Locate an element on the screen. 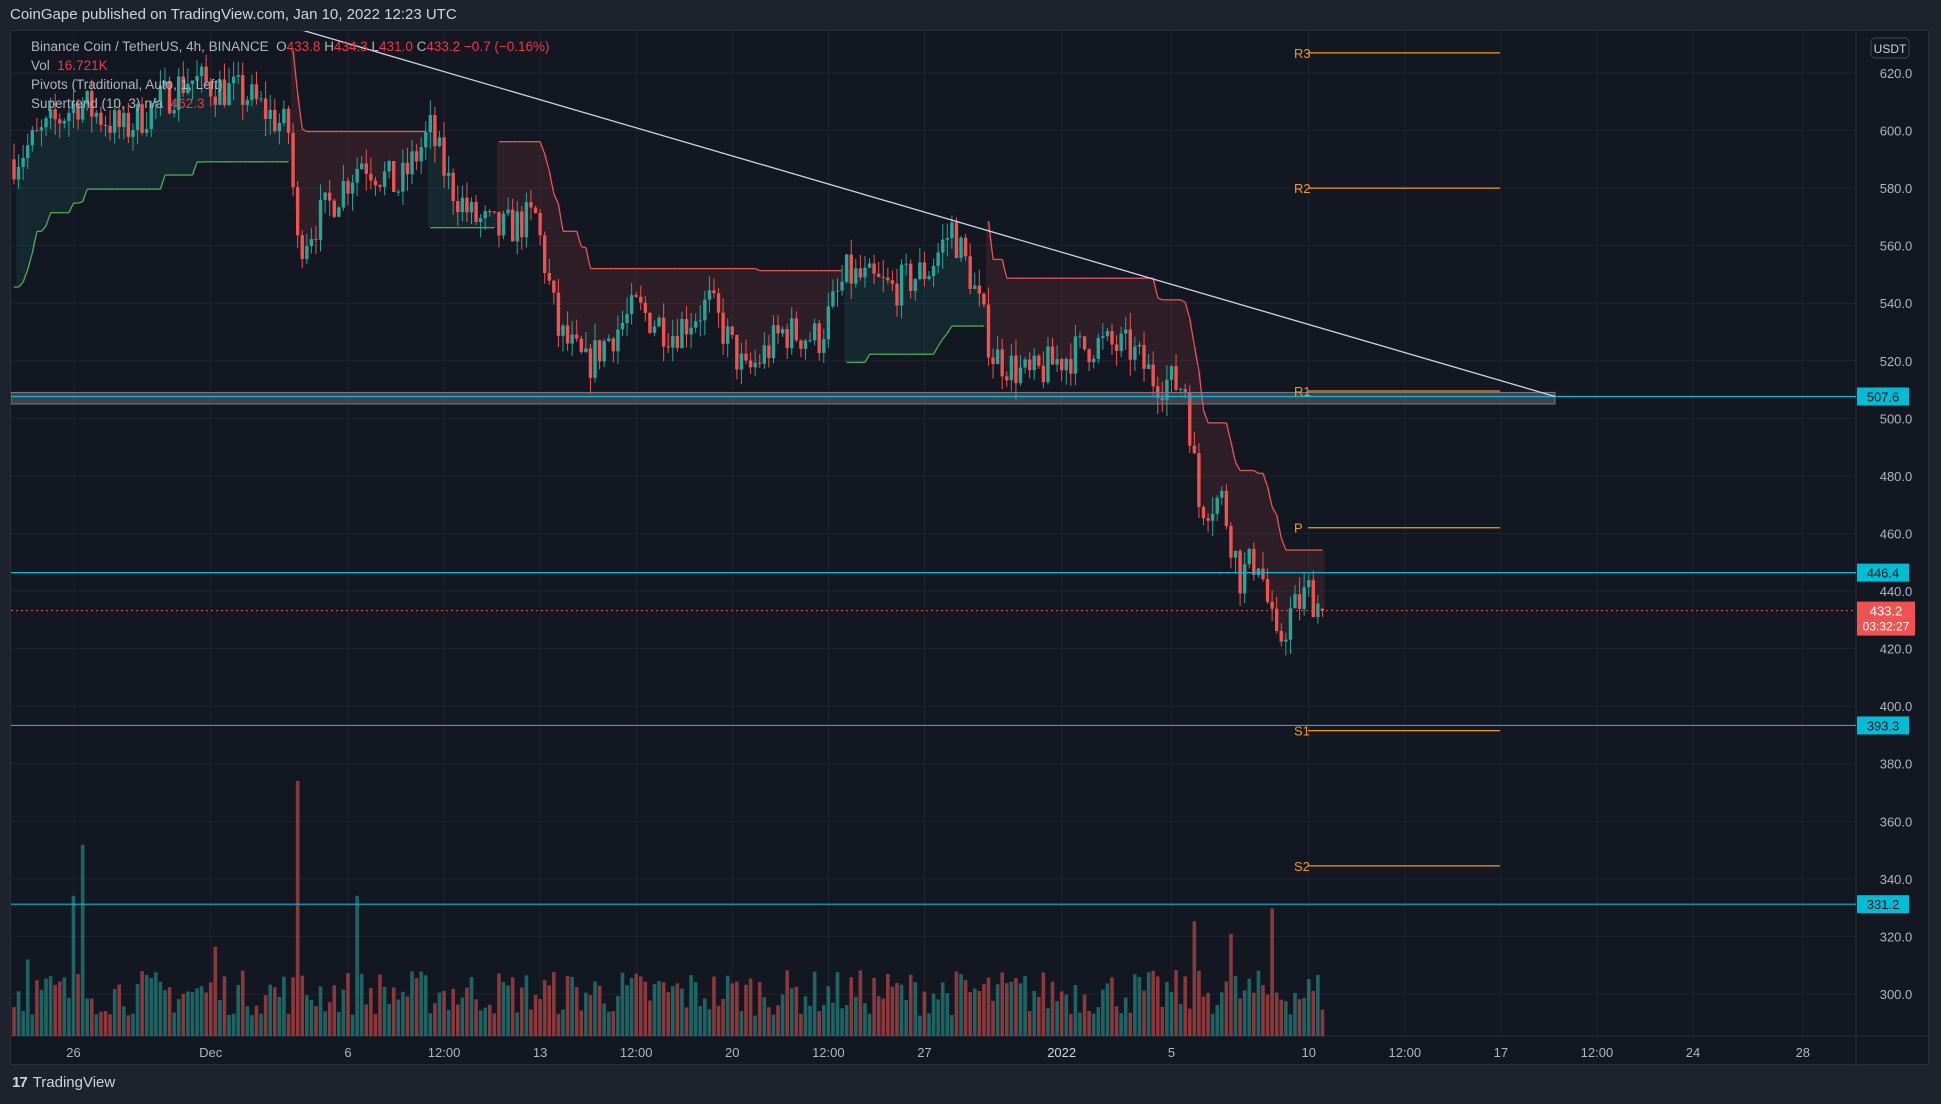 This screenshot has width=1941, height=1104. volume-legend: Vol 16.721K is located at coordinates (69, 65).